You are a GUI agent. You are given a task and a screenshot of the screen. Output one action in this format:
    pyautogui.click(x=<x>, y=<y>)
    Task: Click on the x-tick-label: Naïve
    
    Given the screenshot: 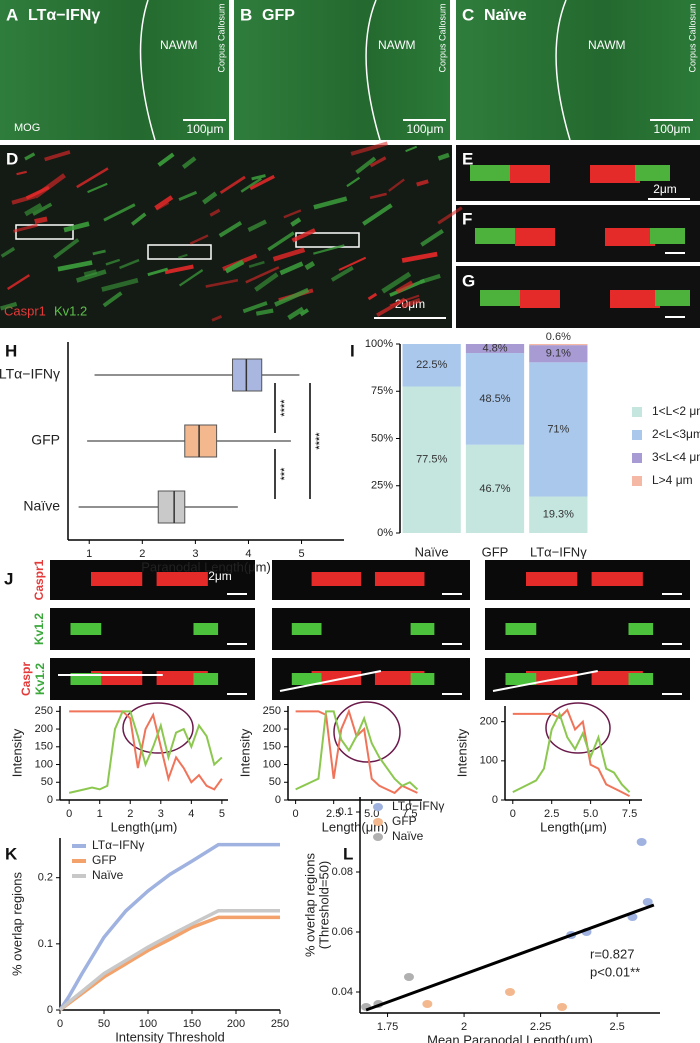 What is the action you would take?
    pyautogui.click(x=432, y=551)
    